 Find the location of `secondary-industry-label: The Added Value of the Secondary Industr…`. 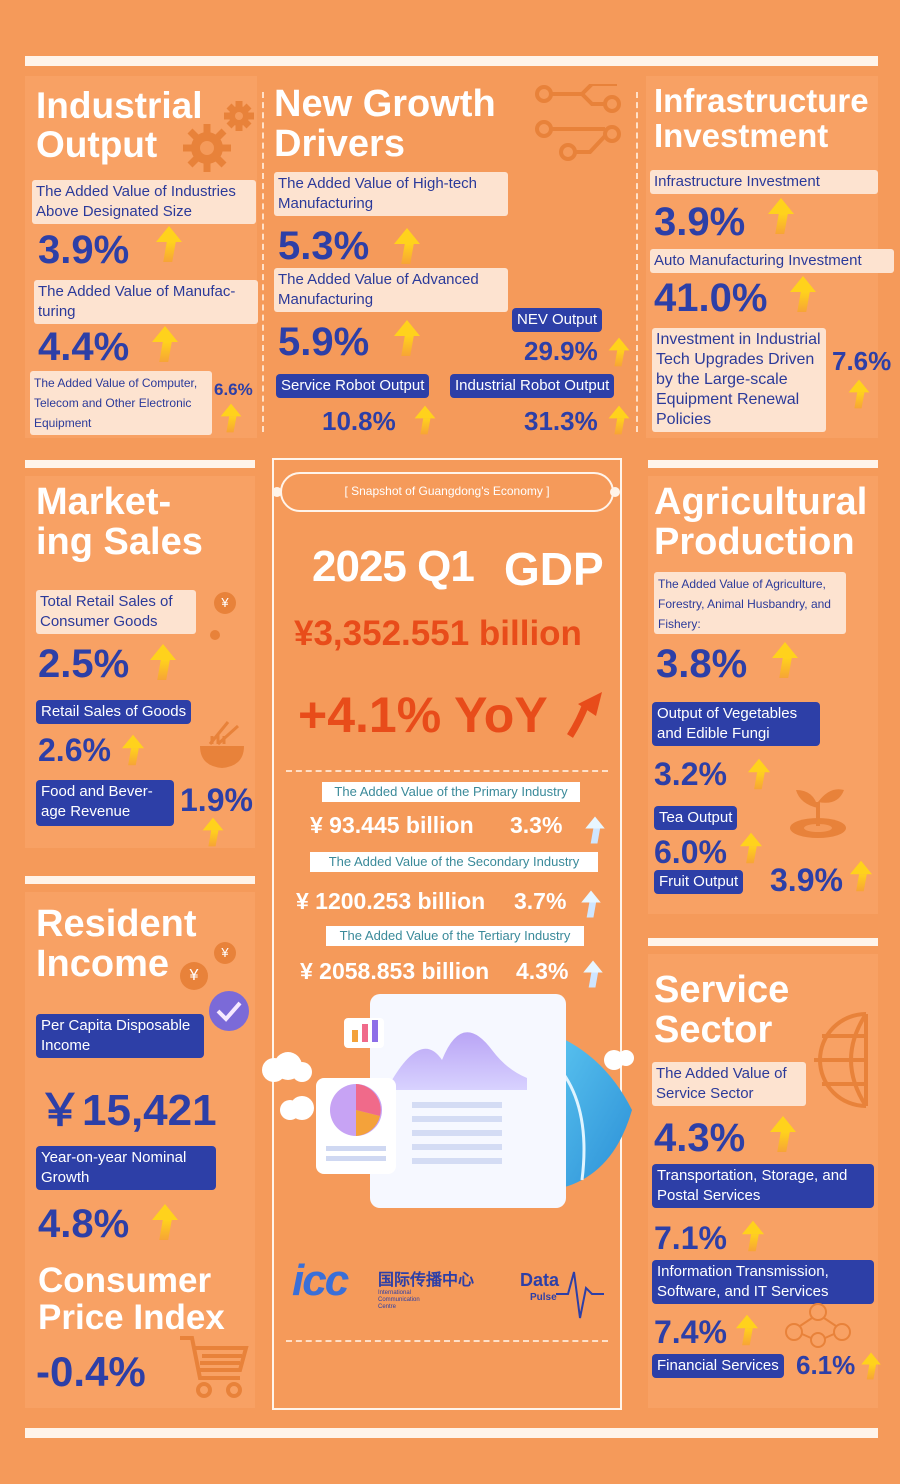

secondary-industry-label: The Added Value of the Secondary Industr… is located at coordinates (454, 862).